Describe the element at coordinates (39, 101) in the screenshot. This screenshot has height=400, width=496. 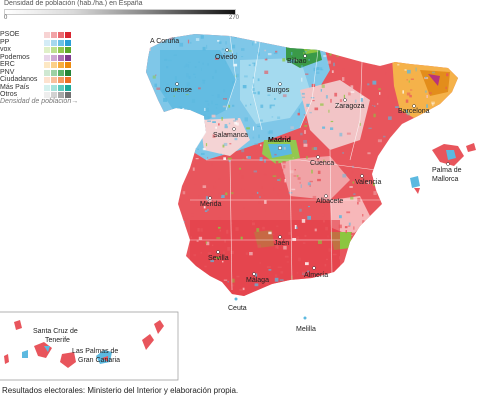
I see `legend-density-note: Densidad de población→` at that location.